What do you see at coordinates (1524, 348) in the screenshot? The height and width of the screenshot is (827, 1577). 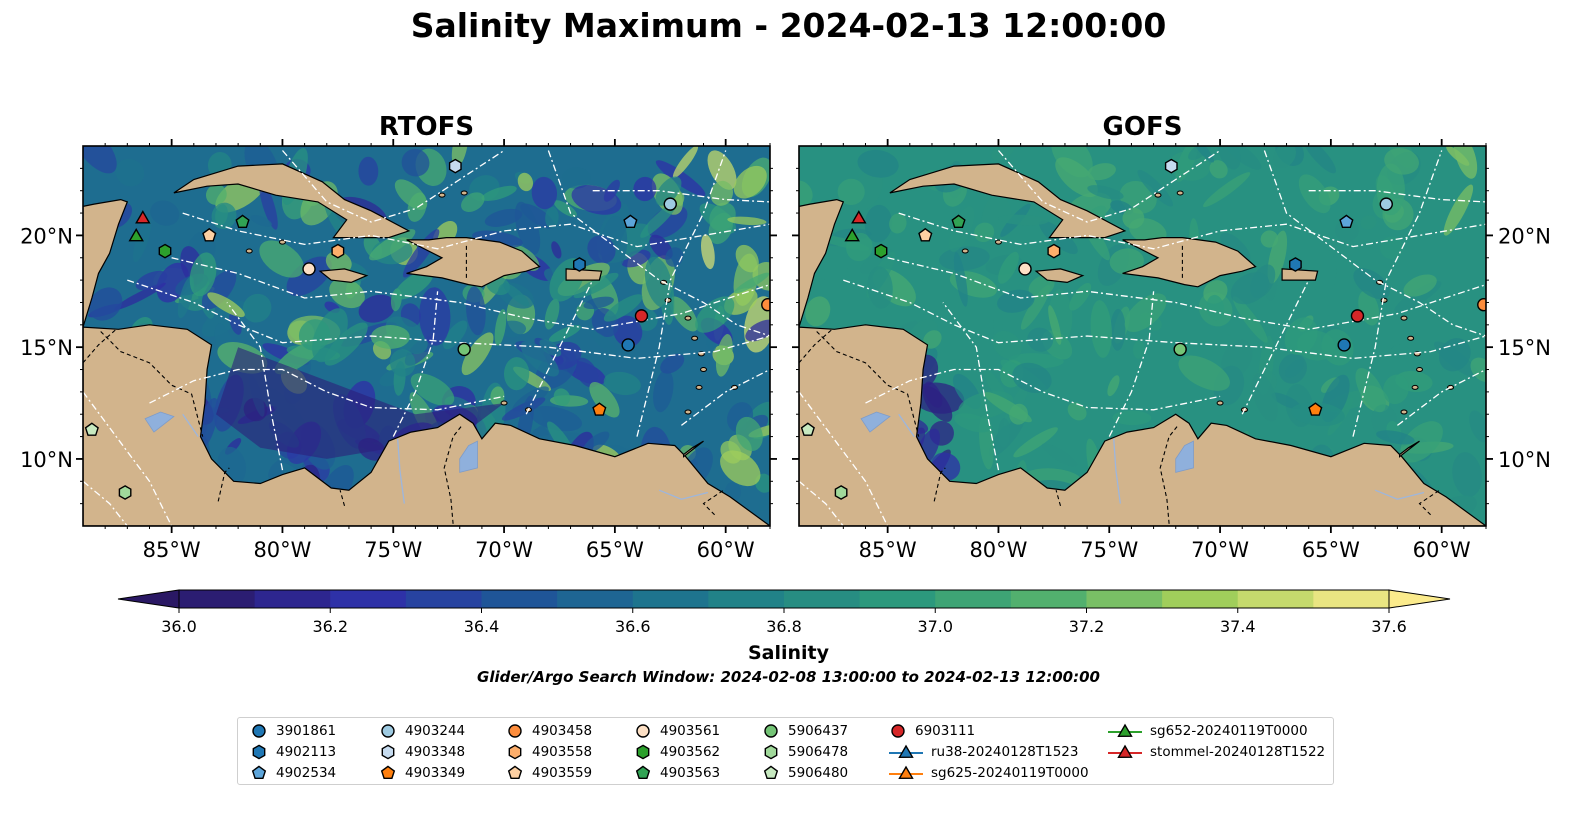 I see `lat-tick-label: 15°N` at bounding box center [1524, 348].